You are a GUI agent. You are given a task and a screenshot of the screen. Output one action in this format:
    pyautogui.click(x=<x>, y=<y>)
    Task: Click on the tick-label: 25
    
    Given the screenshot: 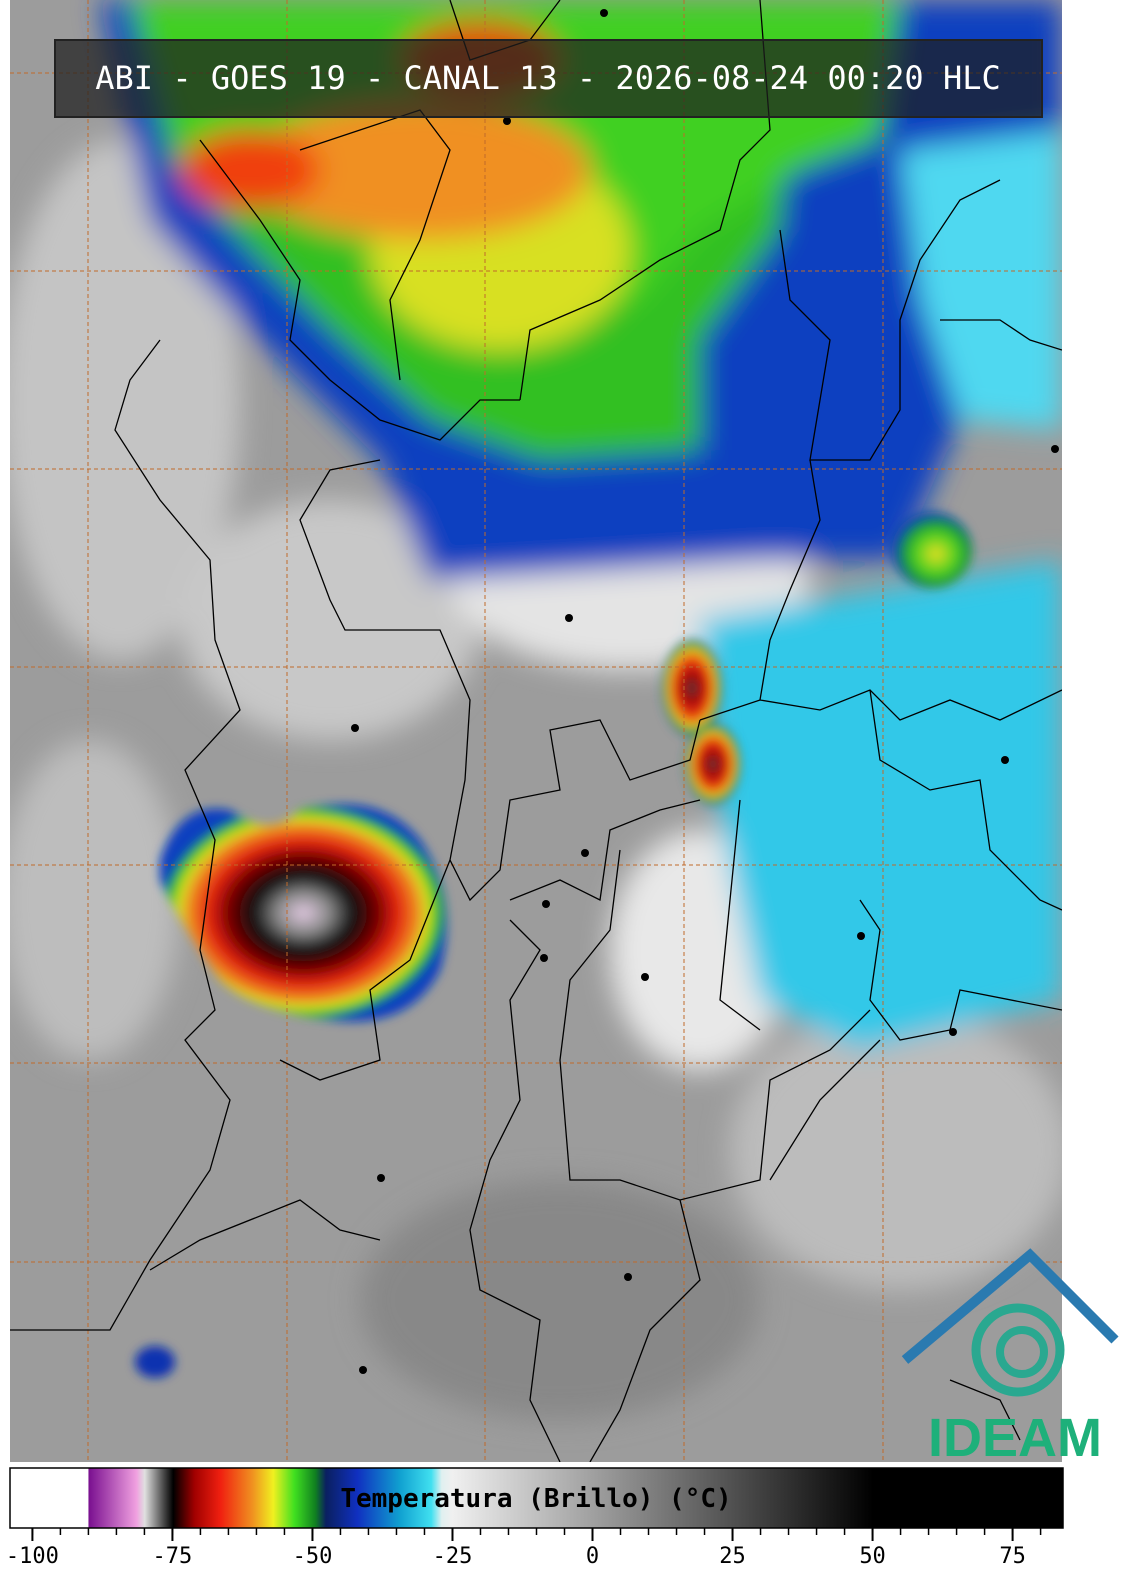 What is the action you would take?
    pyautogui.click(x=732, y=1556)
    